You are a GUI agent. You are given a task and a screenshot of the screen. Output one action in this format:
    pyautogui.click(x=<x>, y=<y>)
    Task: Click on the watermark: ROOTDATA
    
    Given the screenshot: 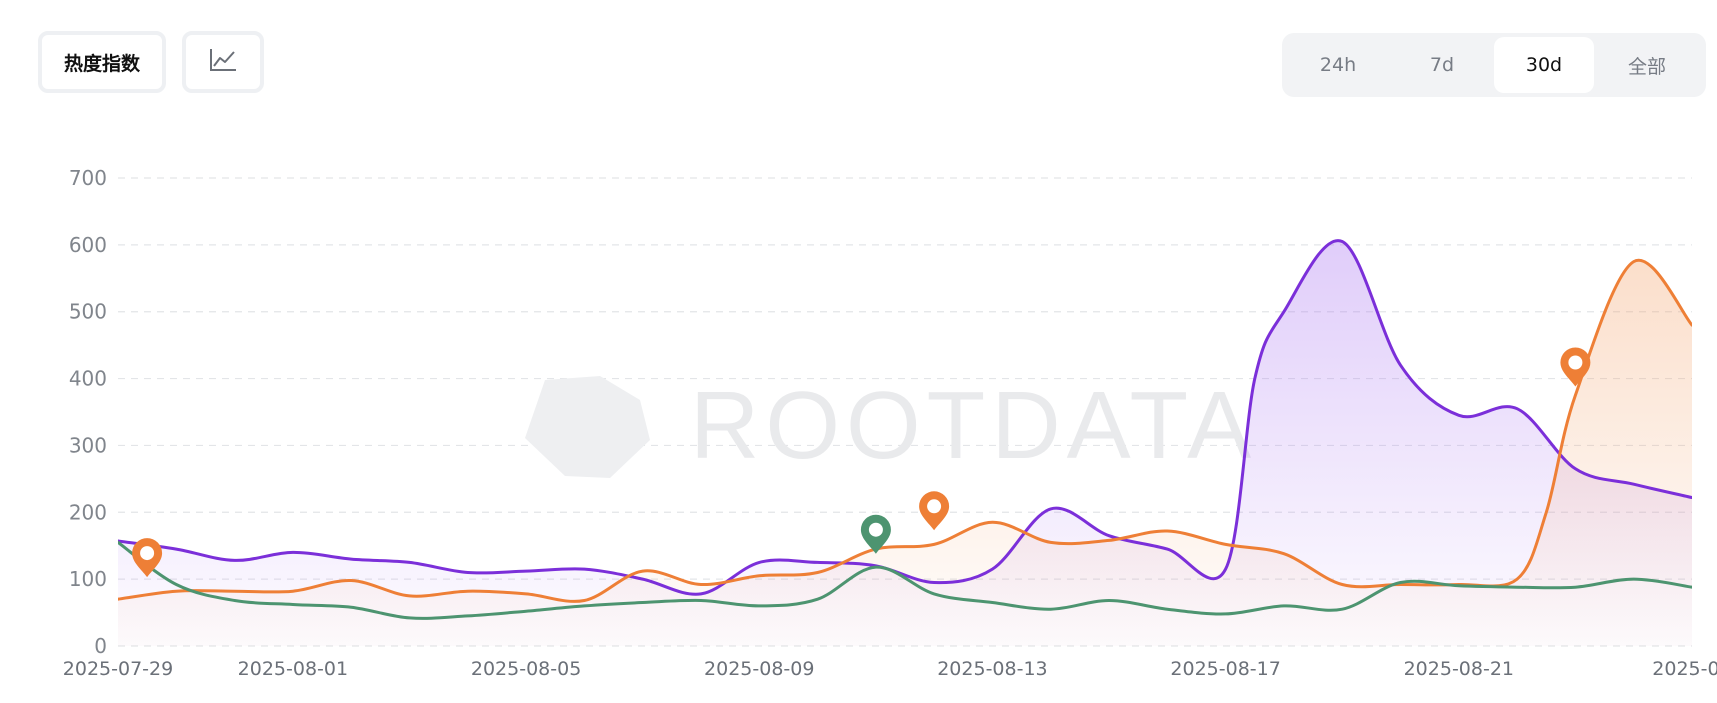 What is the action you would take?
    pyautogui.click(x=891, y=425)
    